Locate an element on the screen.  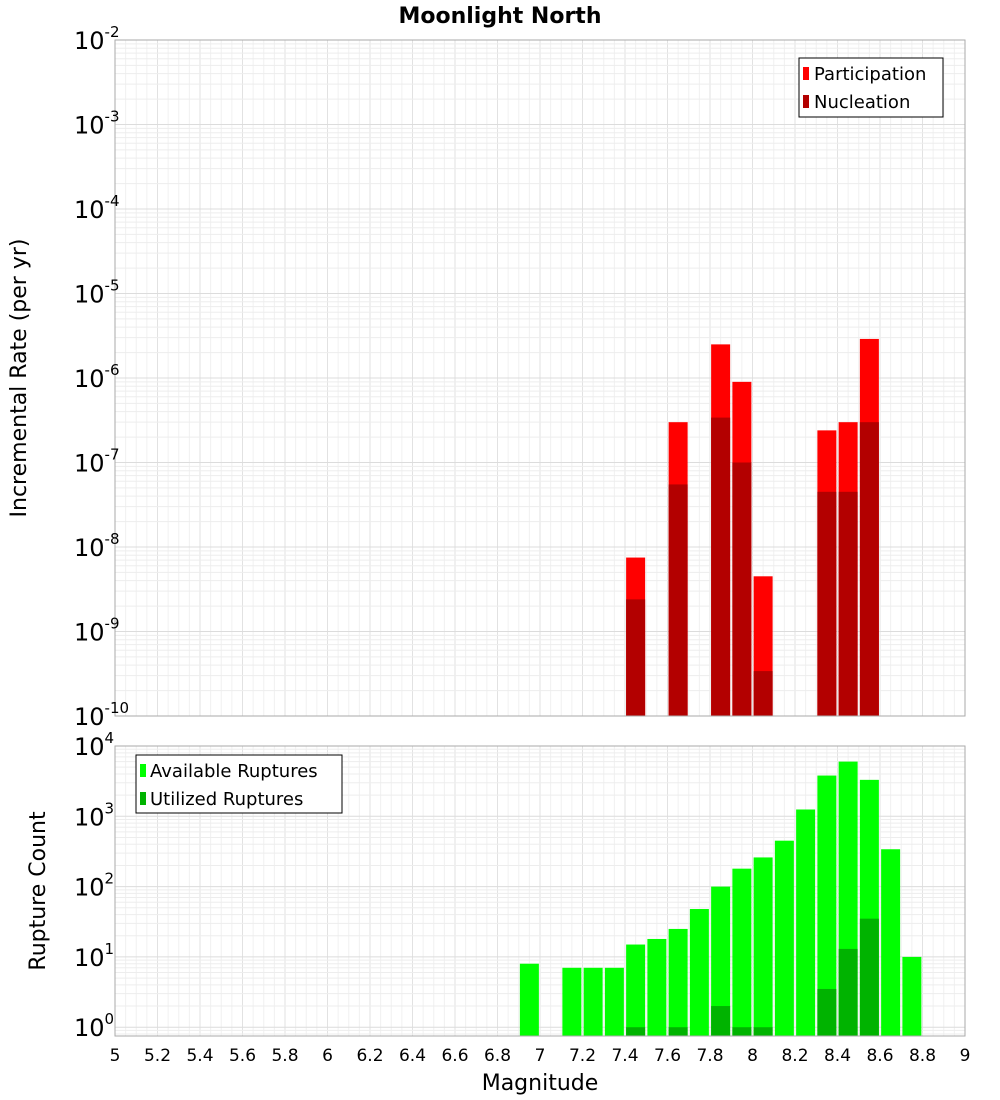
y-tick-label: 10¹ is located at coordinates (94, 956).